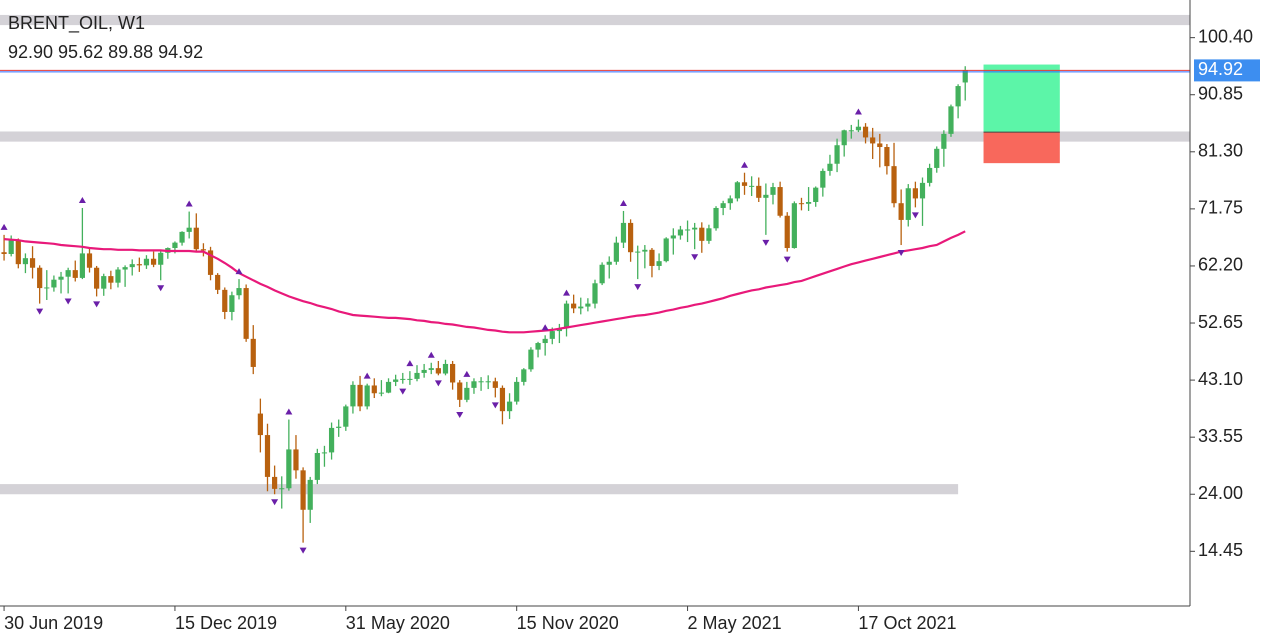 The width and height of the screenshot is (1280, 640). What do you see at coordinates (1220, 93) in the screenshot?
I see `y-tick-label: 90.85` at bounding box center [1220, 93].